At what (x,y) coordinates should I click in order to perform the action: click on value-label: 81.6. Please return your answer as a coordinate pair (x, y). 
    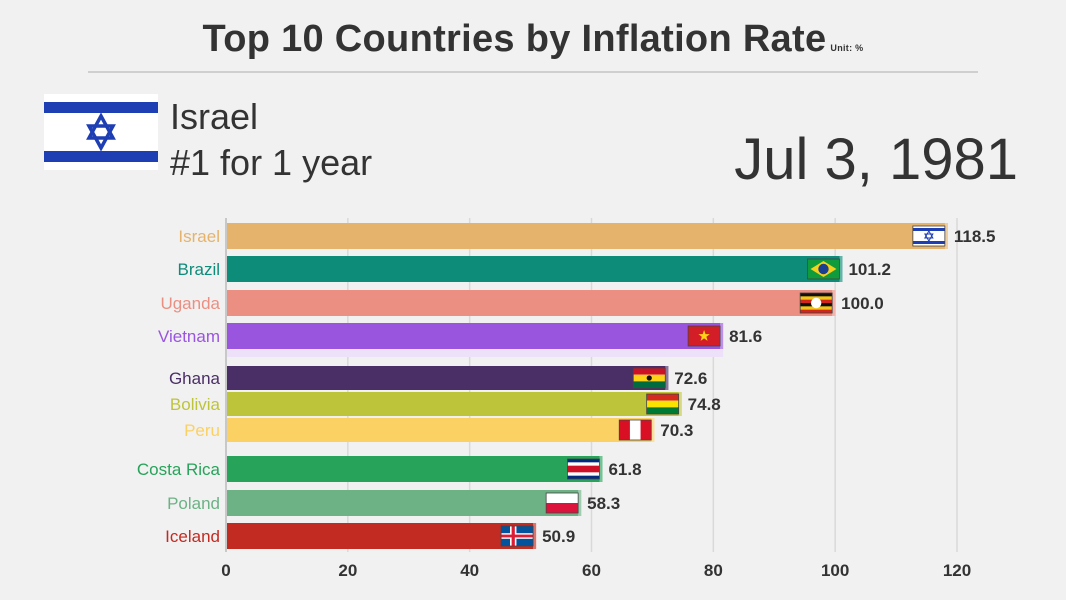
    Looking at the image, I should click on (745, 336).